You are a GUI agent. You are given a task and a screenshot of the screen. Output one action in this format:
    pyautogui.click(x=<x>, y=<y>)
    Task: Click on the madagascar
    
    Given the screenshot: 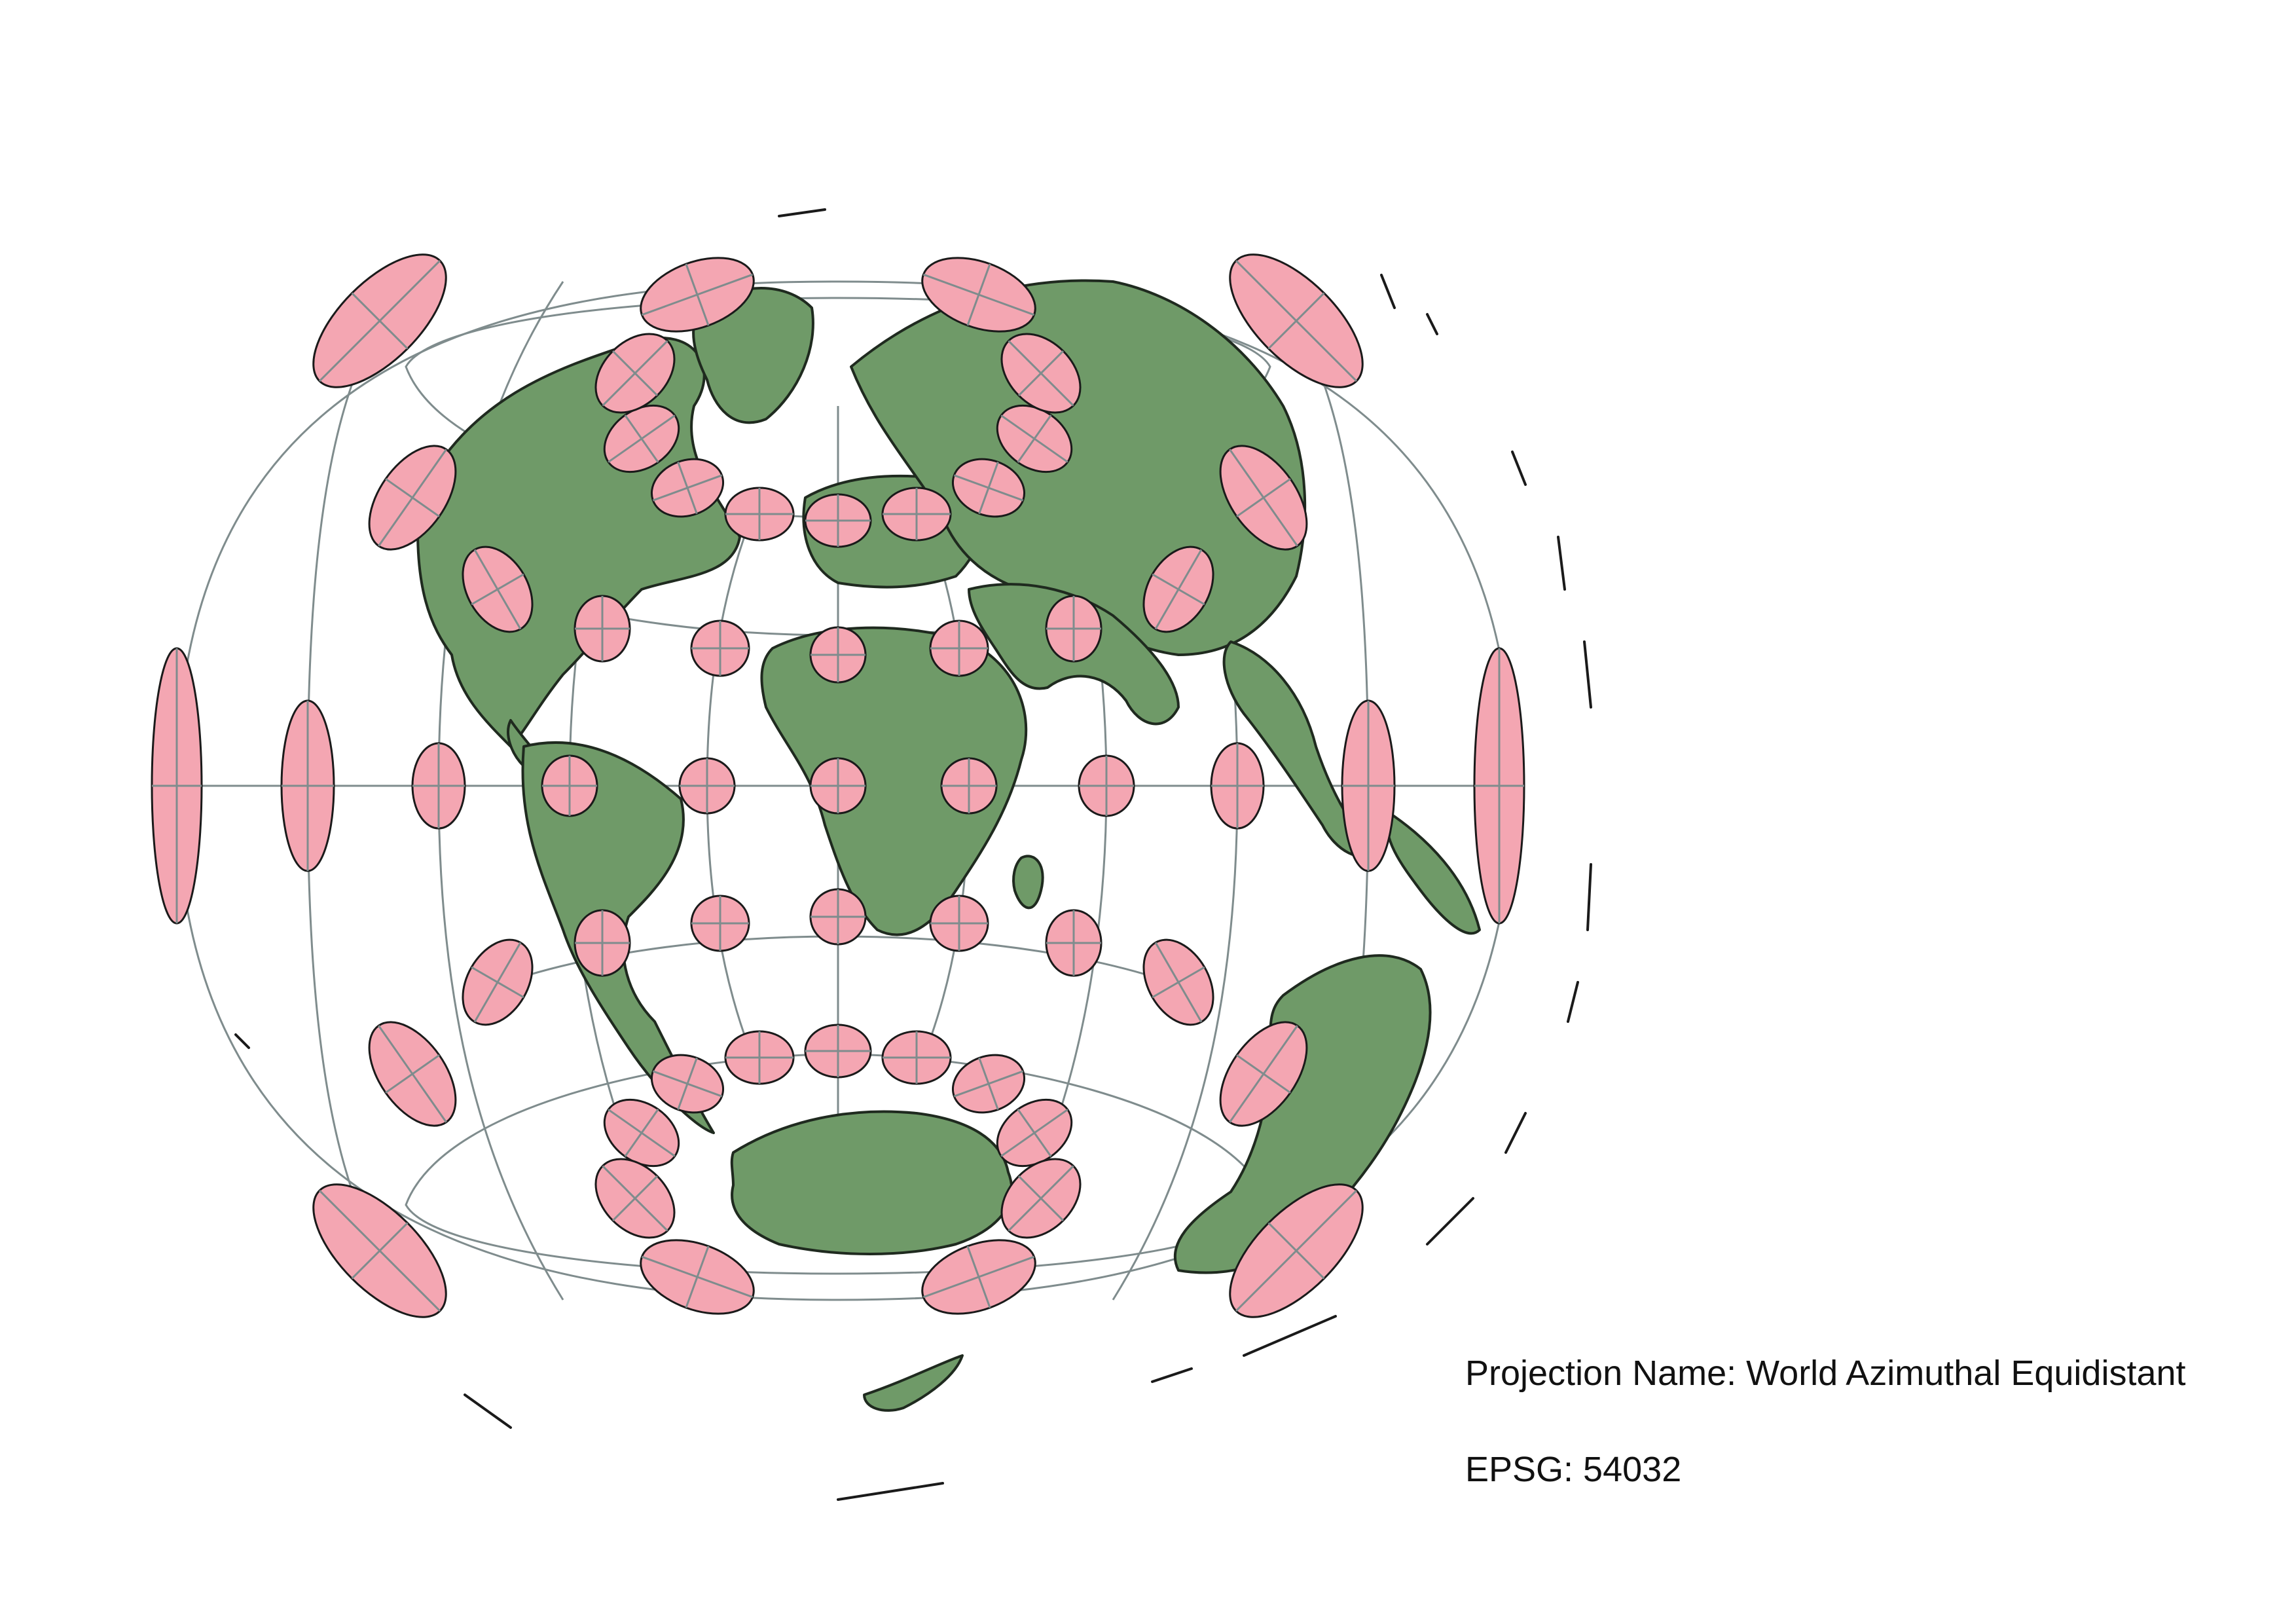 What is the action you would take?
    pyautogui.click(x=1028, y=882)
    